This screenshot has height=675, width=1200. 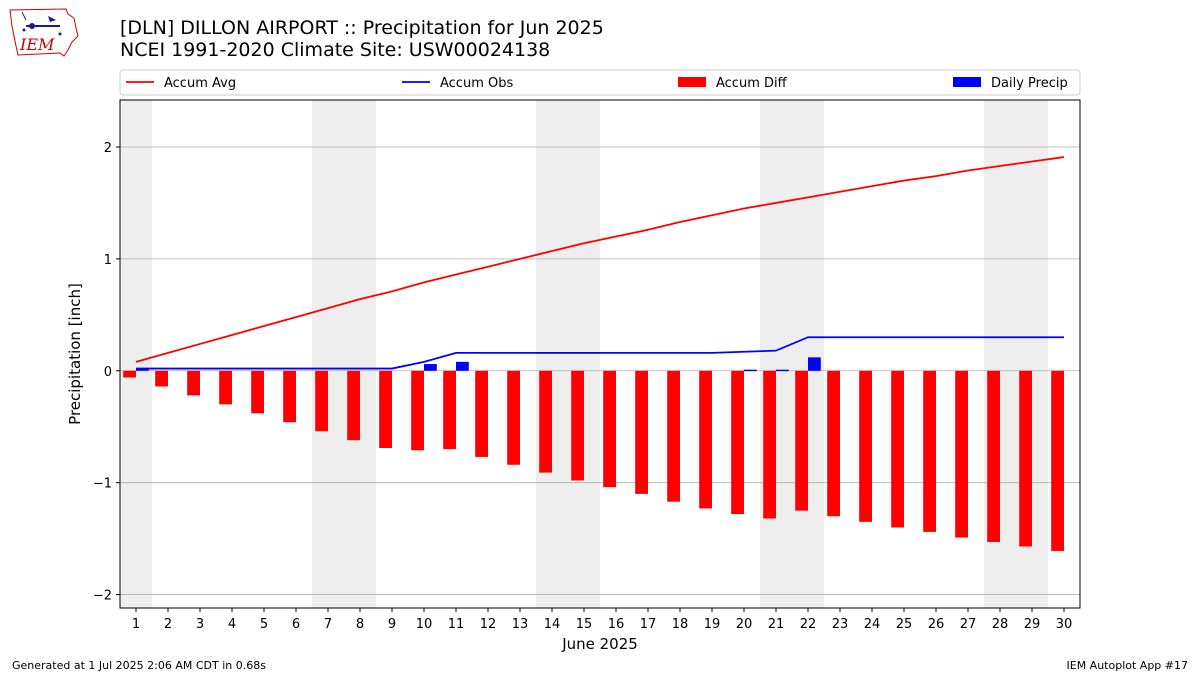 What do you see at coordinates (936, 624) in the screenshot?
I see `x-tick-label: 26` at bounding box center [936, 624].